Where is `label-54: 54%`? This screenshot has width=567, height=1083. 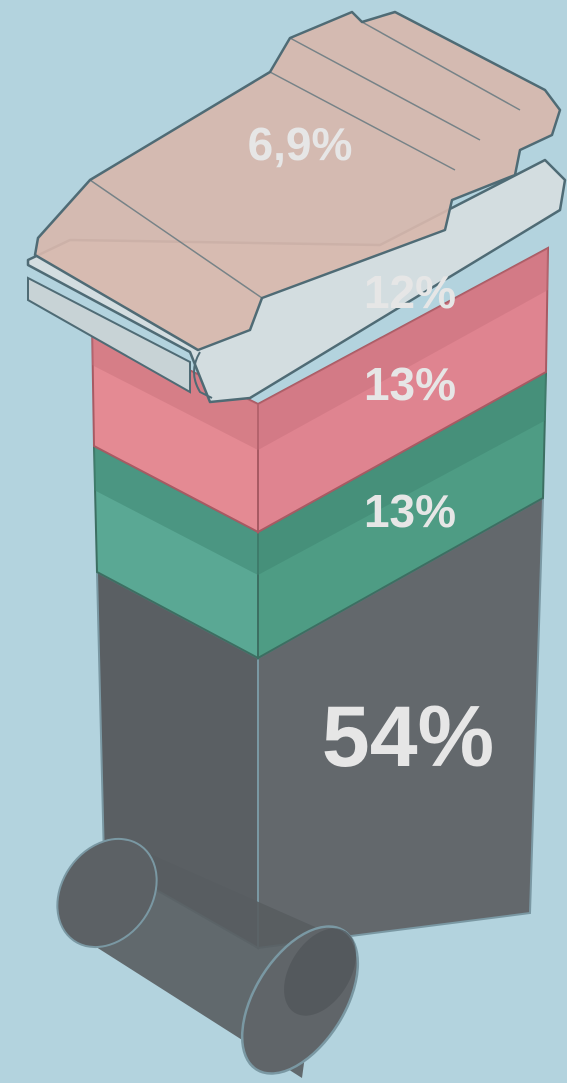
label-54: 54% is located at coordinates (408, 737).